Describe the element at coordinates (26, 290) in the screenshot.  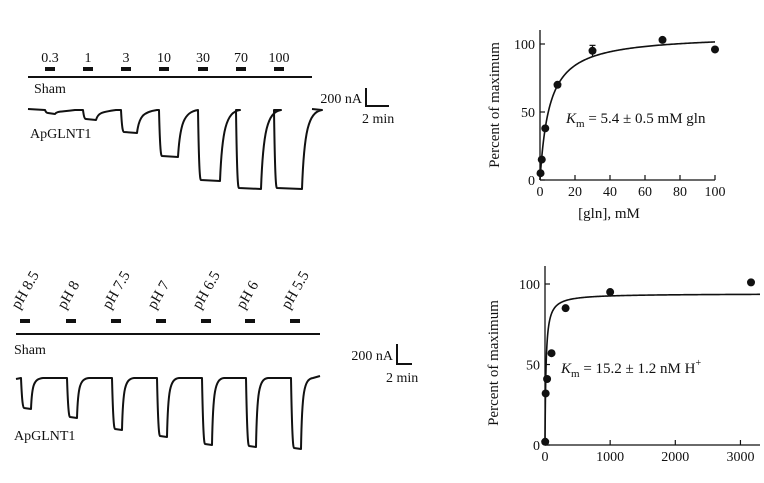
I see `ph-label: pH 8.5` at that location.